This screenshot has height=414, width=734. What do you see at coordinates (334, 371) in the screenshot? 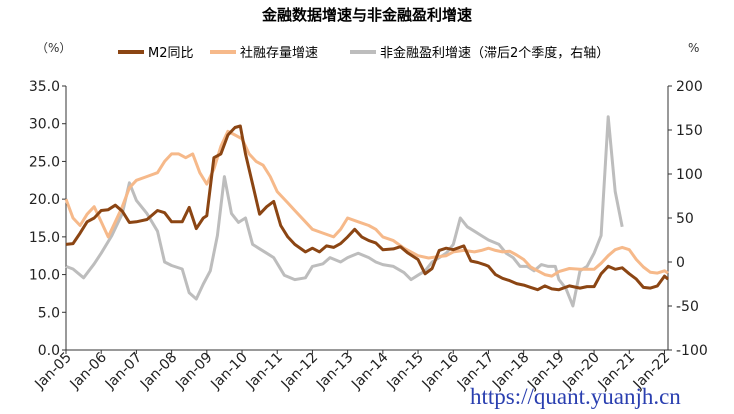
I see `x-tick-label: Jan-13` at bounding box center [334, 371].